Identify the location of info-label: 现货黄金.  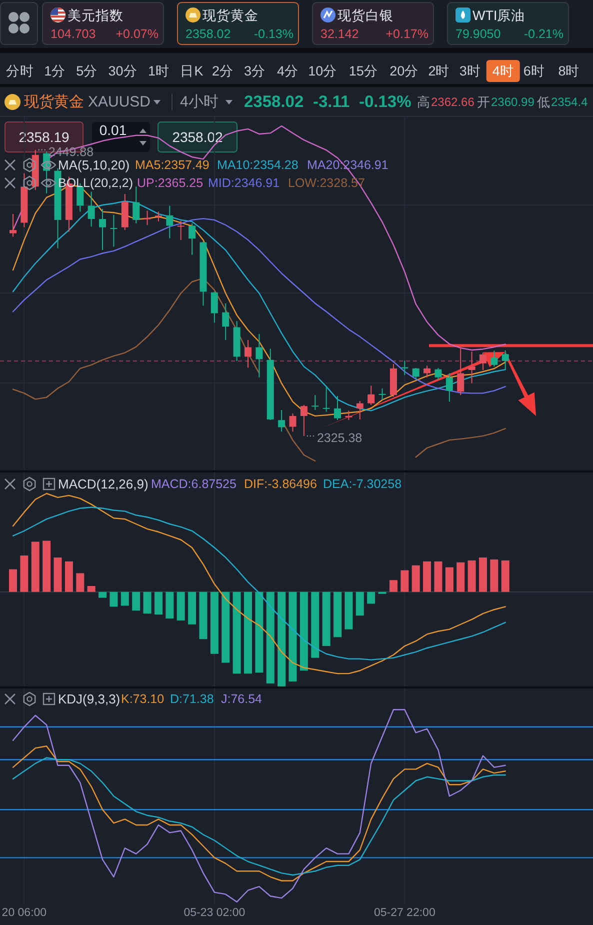
(54, 102).